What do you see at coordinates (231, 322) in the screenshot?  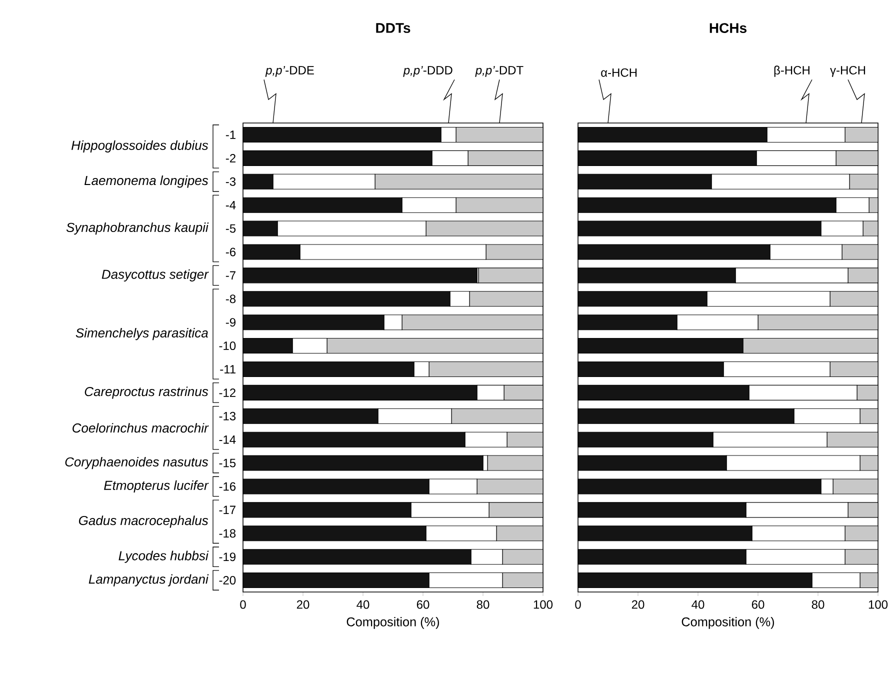 I see `y-tick-label: -9` at bounding box center [231, 322].